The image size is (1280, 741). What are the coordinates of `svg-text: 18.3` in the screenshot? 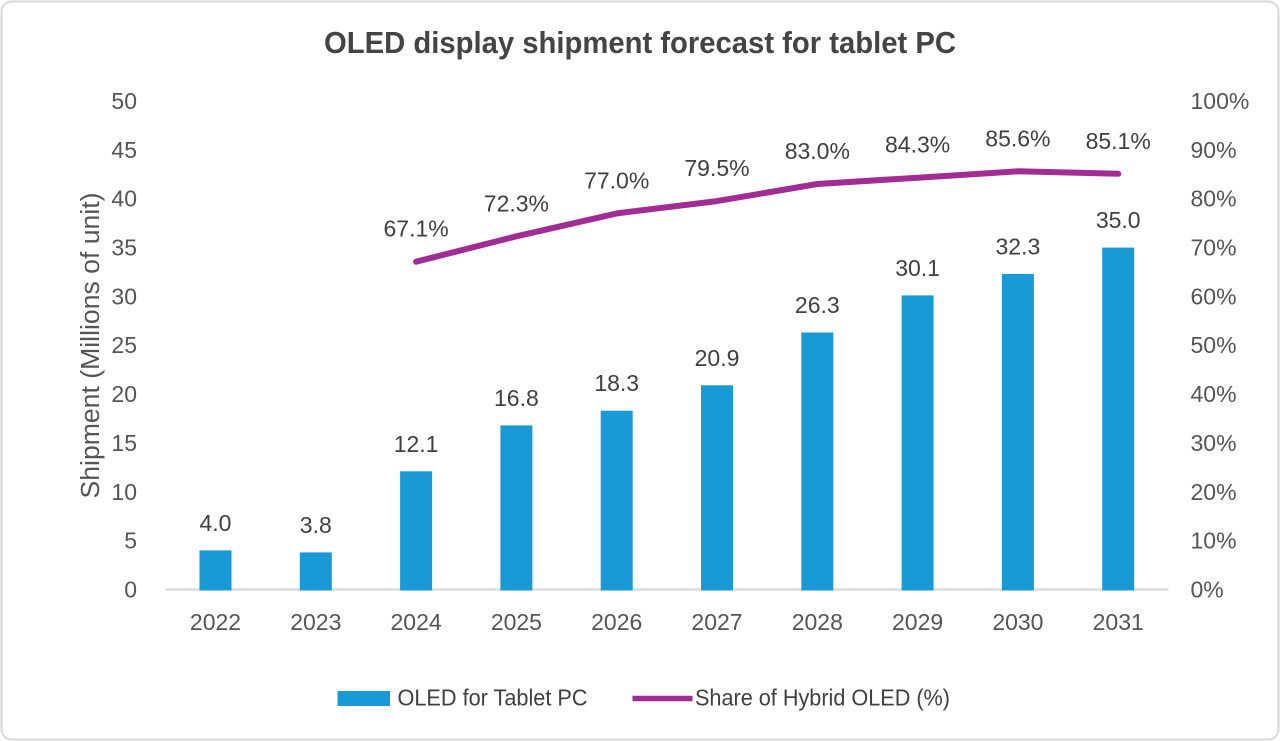 It's located at (616, 383).